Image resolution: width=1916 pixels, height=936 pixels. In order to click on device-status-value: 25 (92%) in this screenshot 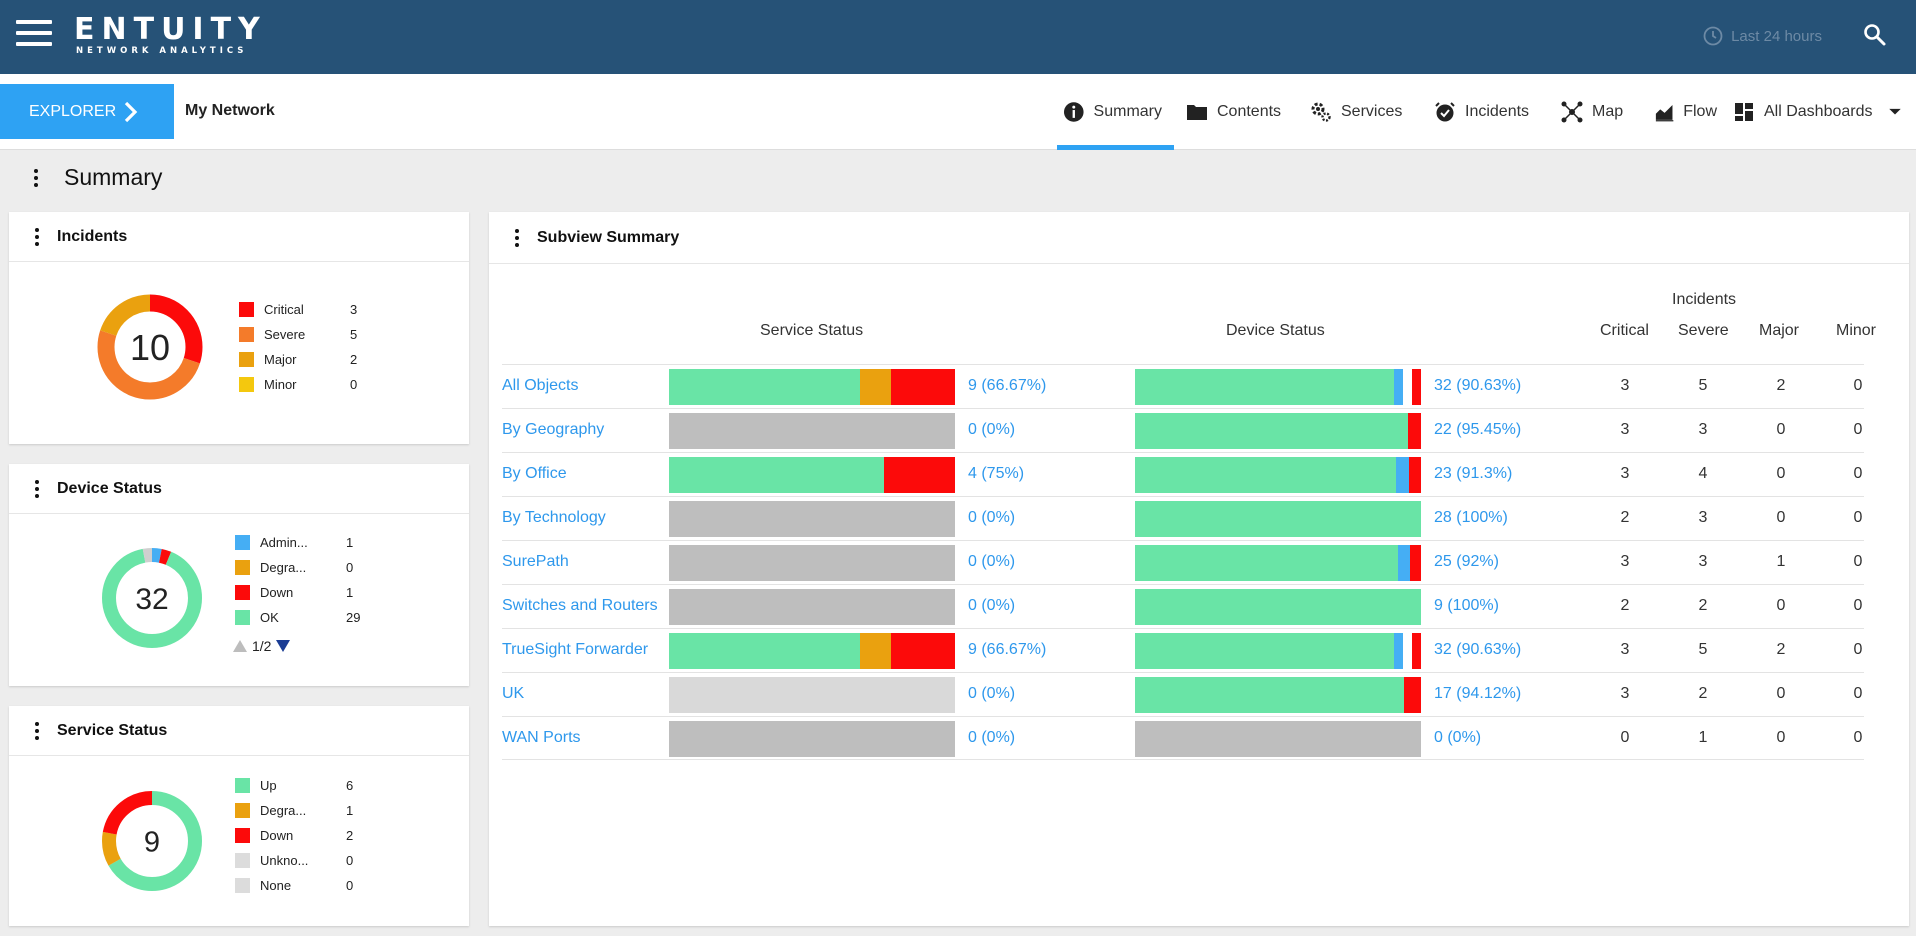, I will do `click(1466, 561)`.